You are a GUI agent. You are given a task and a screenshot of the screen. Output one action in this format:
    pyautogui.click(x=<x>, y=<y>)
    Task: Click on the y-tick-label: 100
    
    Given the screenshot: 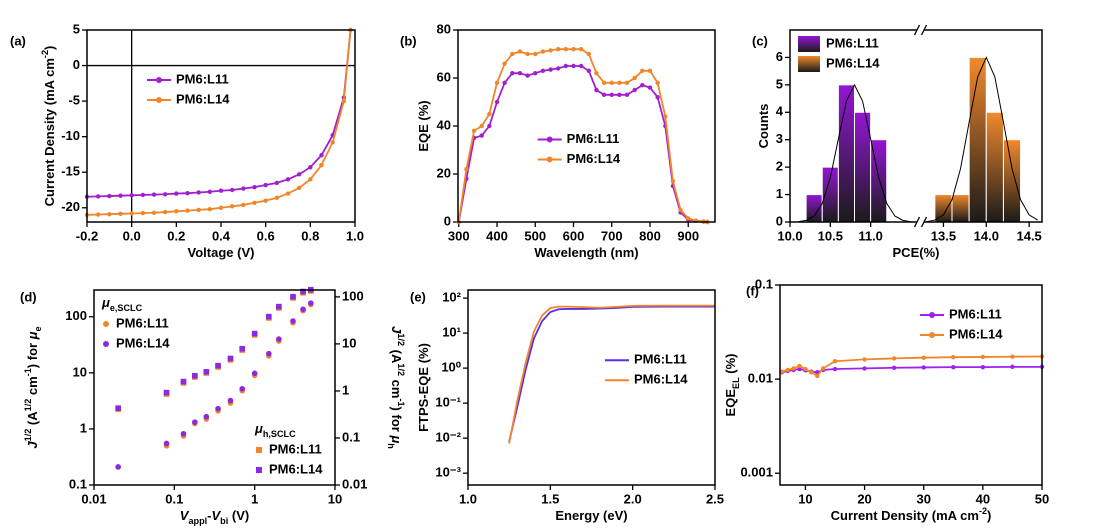 What is the action you would take?
    pyautogui.click(x=76, y=315)
    